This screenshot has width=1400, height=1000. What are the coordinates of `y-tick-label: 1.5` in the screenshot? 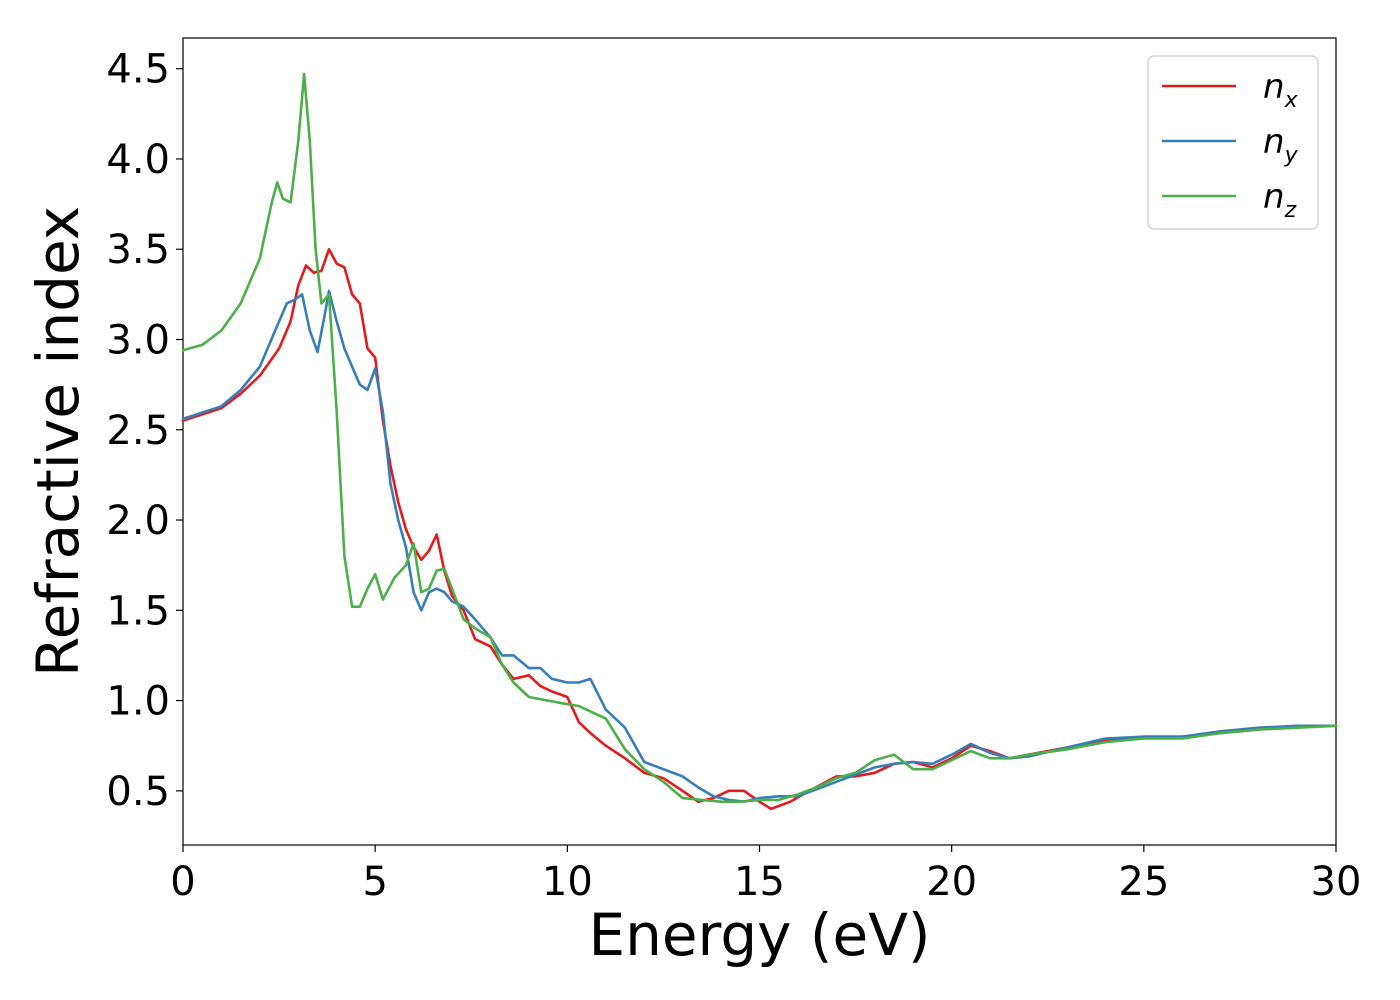 It's located at (138, 611).